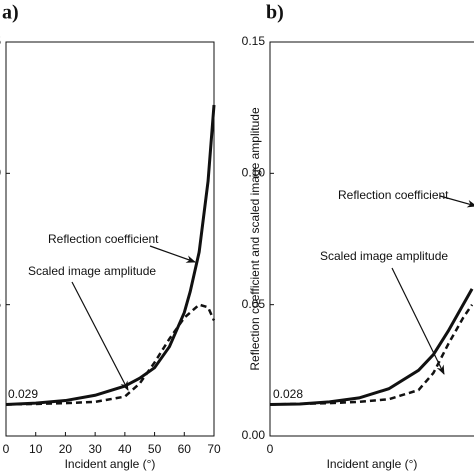  What do you see at coordinates (275, 13) in the screenshot?
I see `panel-label: b)` at bounding box center [275, 13].